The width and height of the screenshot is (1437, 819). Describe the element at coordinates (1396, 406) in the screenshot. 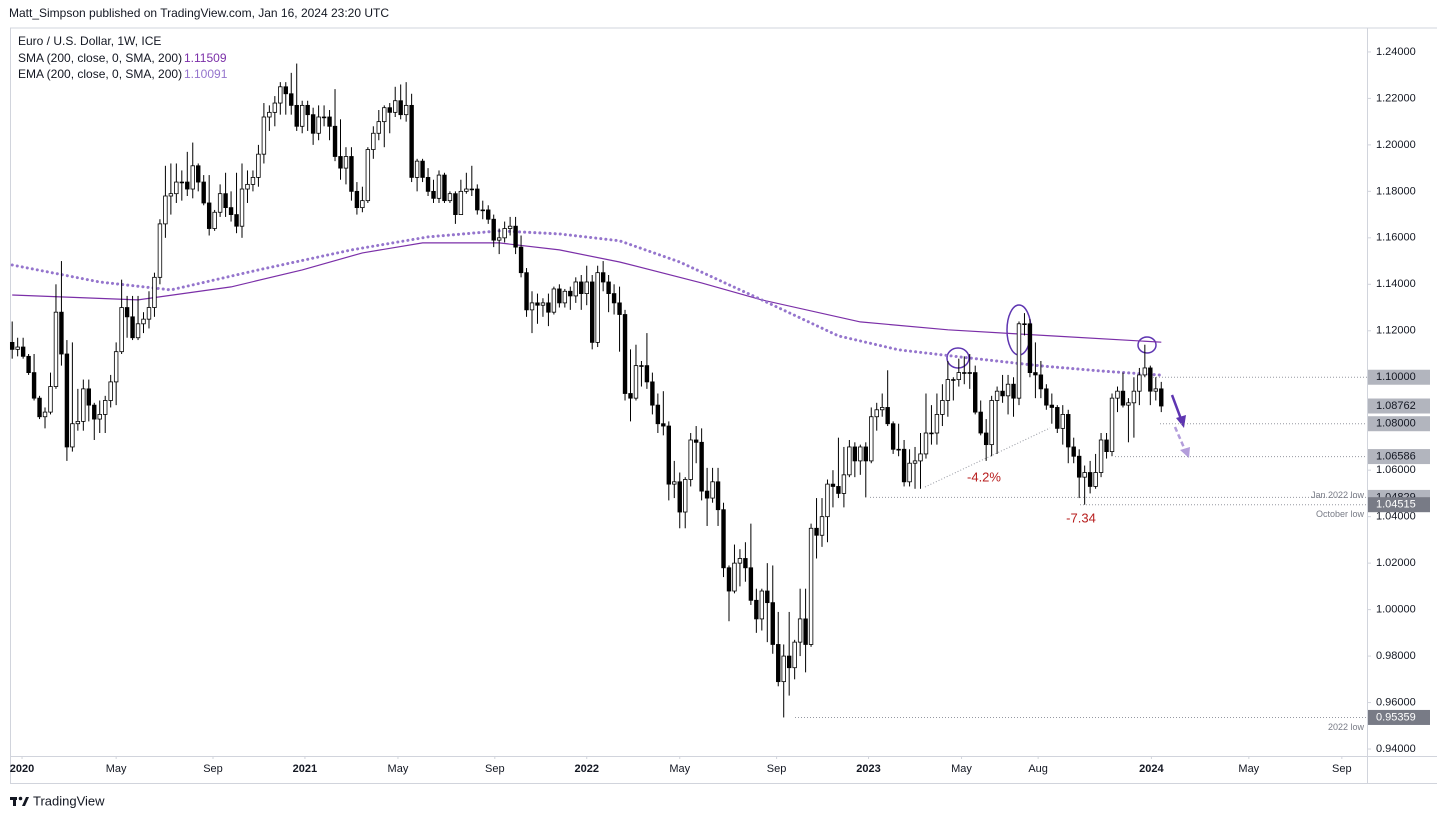

I see `price-label: 1.08762` at that location.